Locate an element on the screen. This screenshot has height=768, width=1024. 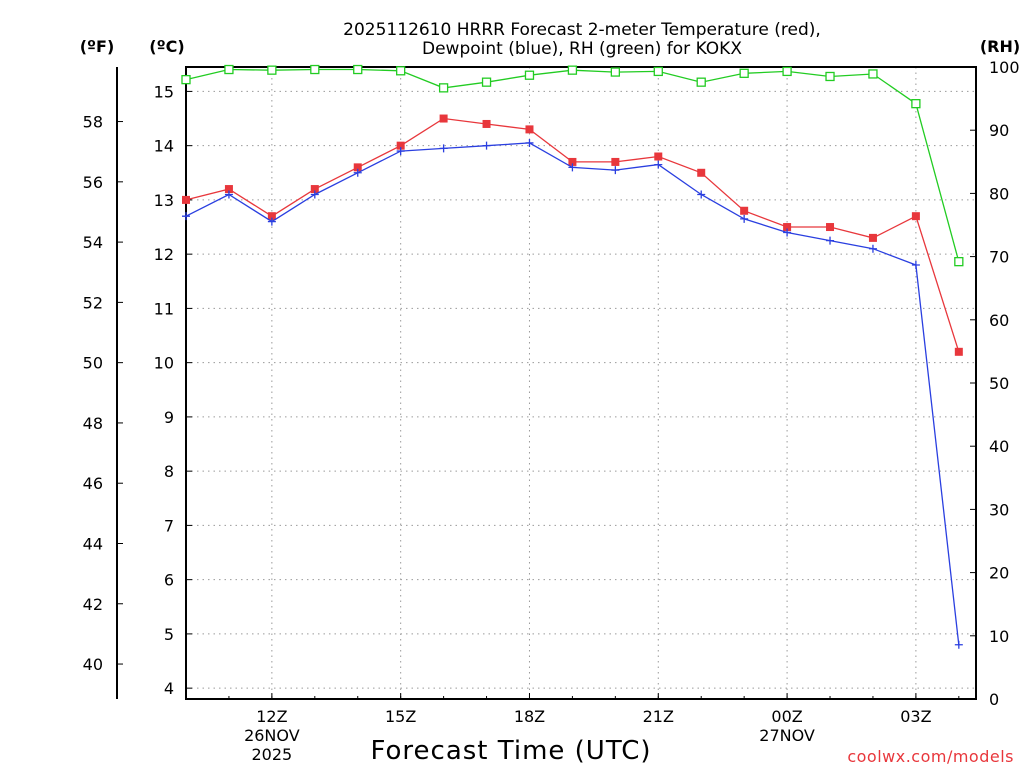
rh-tick-label: 90 is located at coordinates (999, 130).